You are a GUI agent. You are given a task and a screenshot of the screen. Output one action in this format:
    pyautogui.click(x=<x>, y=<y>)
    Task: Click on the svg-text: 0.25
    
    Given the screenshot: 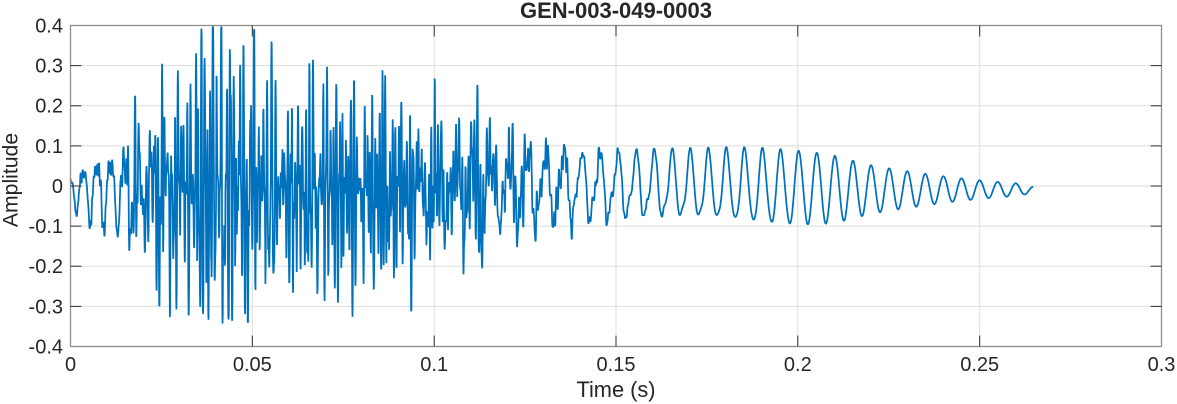 What is the action you would take?
    pyautogui.click(x=979, y=365)
    